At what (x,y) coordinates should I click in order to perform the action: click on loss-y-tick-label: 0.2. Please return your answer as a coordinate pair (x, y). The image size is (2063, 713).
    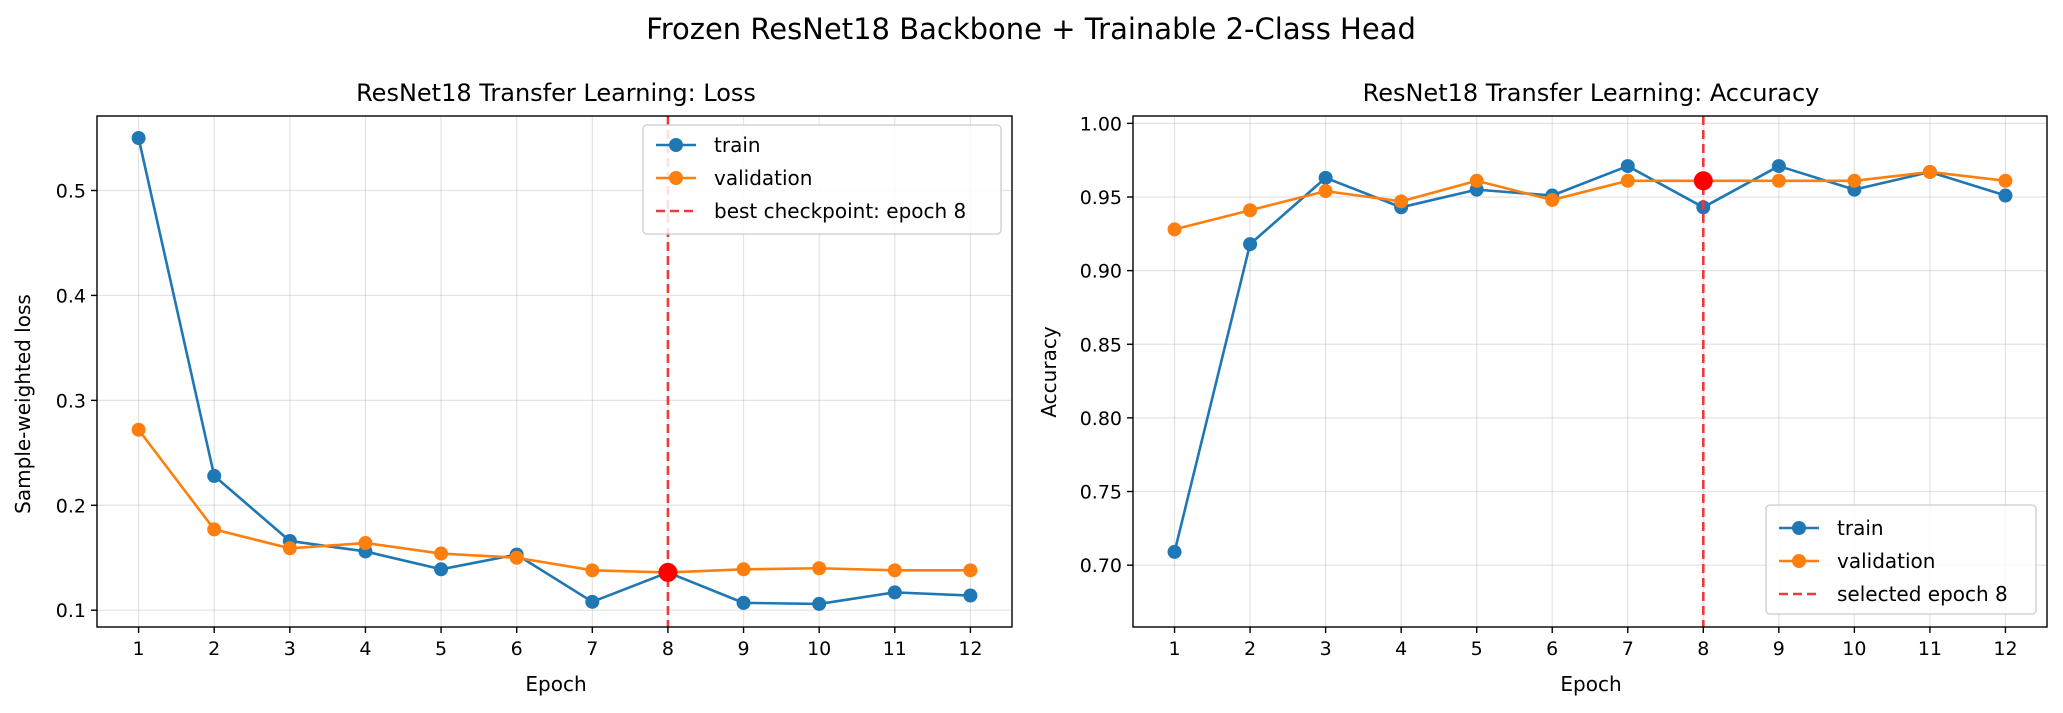
    Looking at the image, I should click on (71, 506).